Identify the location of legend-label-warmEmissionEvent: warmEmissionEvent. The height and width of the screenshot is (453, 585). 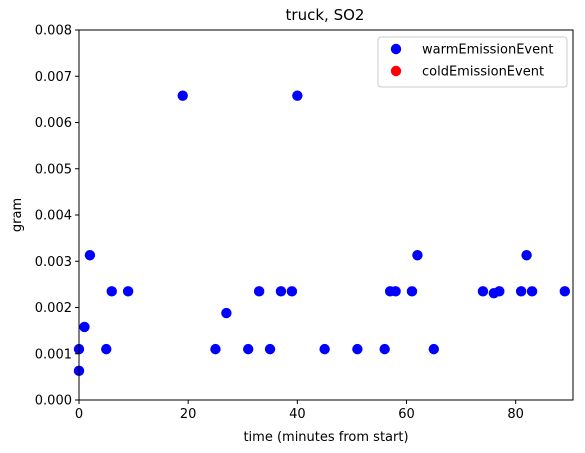
(487, 50).